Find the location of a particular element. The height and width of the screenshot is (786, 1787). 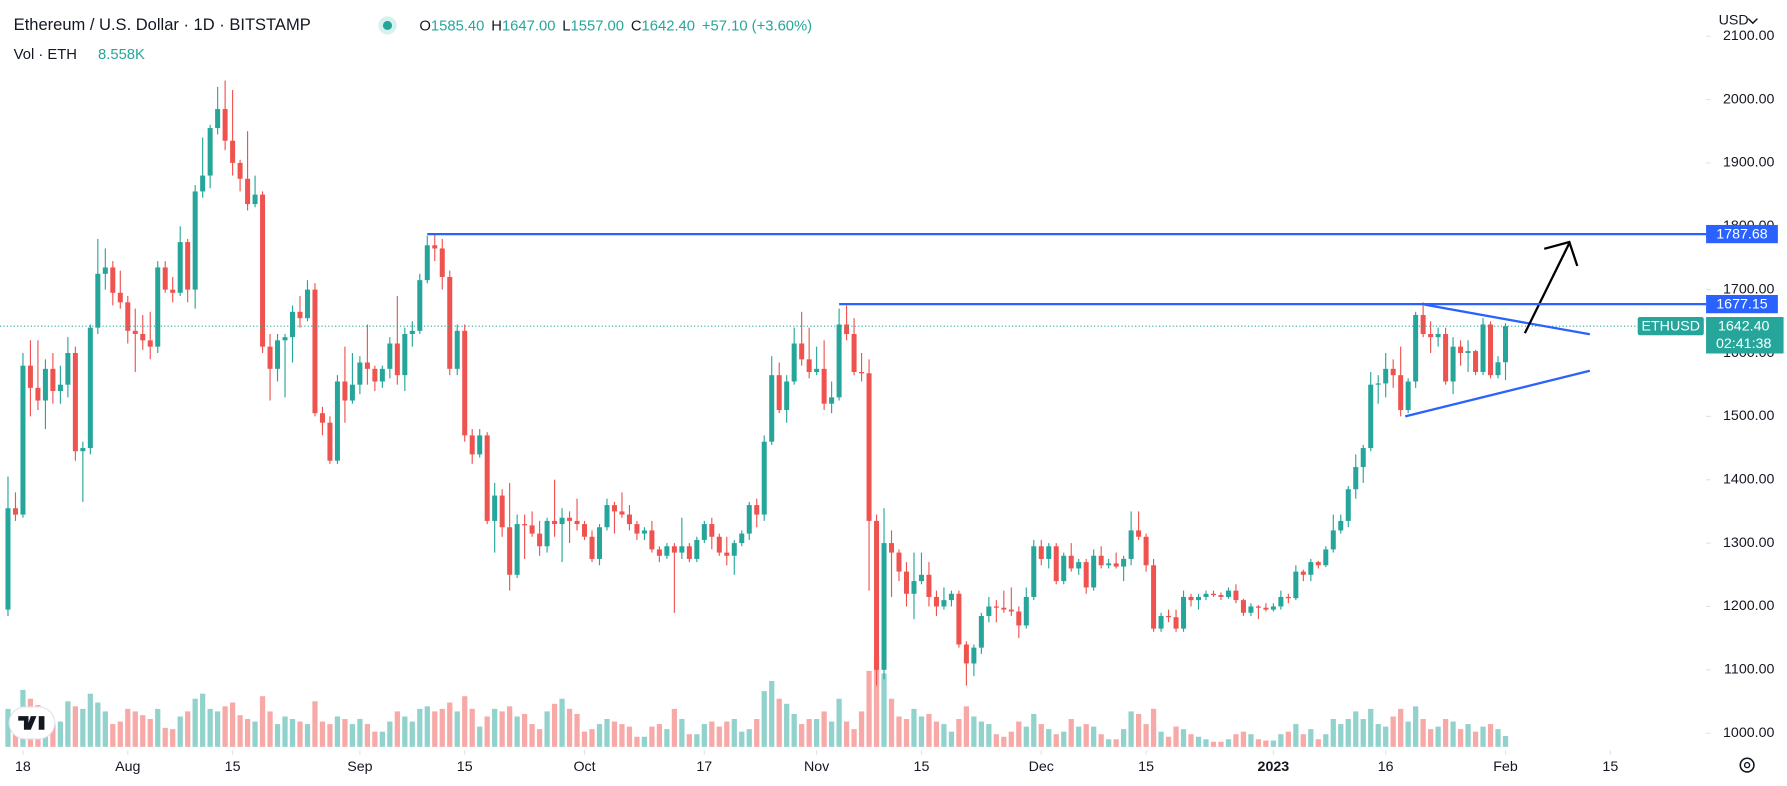

symbol-label: ETHUSD is located at coordinates (1670, 326).